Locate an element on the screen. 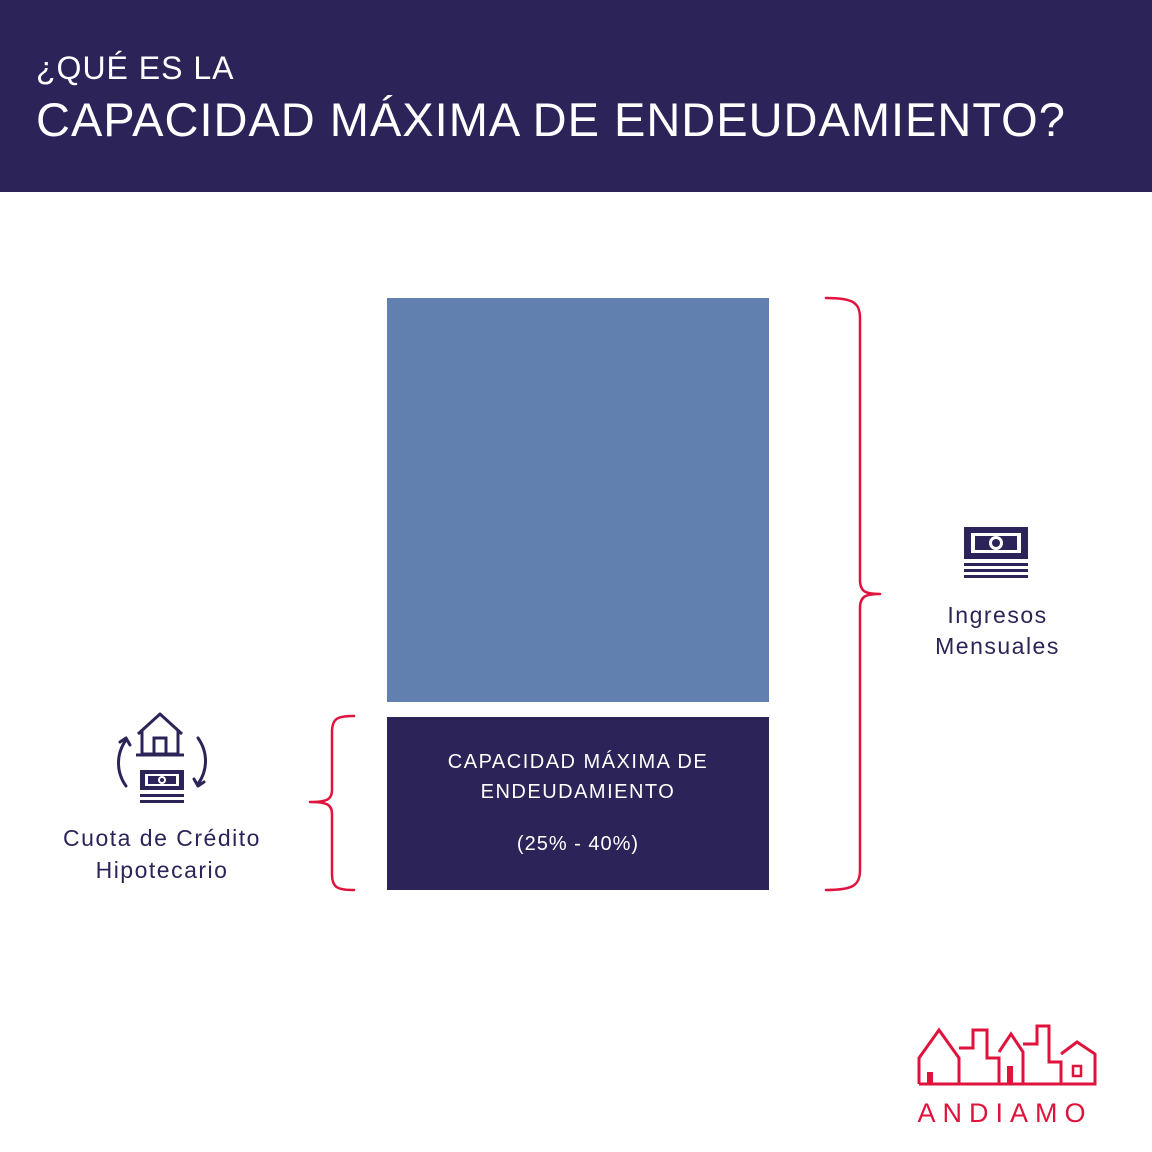 This screenshot has height=1152, width=1152. mortgage-label-line-2: Hipotecario is located at coordinates (162, 870).